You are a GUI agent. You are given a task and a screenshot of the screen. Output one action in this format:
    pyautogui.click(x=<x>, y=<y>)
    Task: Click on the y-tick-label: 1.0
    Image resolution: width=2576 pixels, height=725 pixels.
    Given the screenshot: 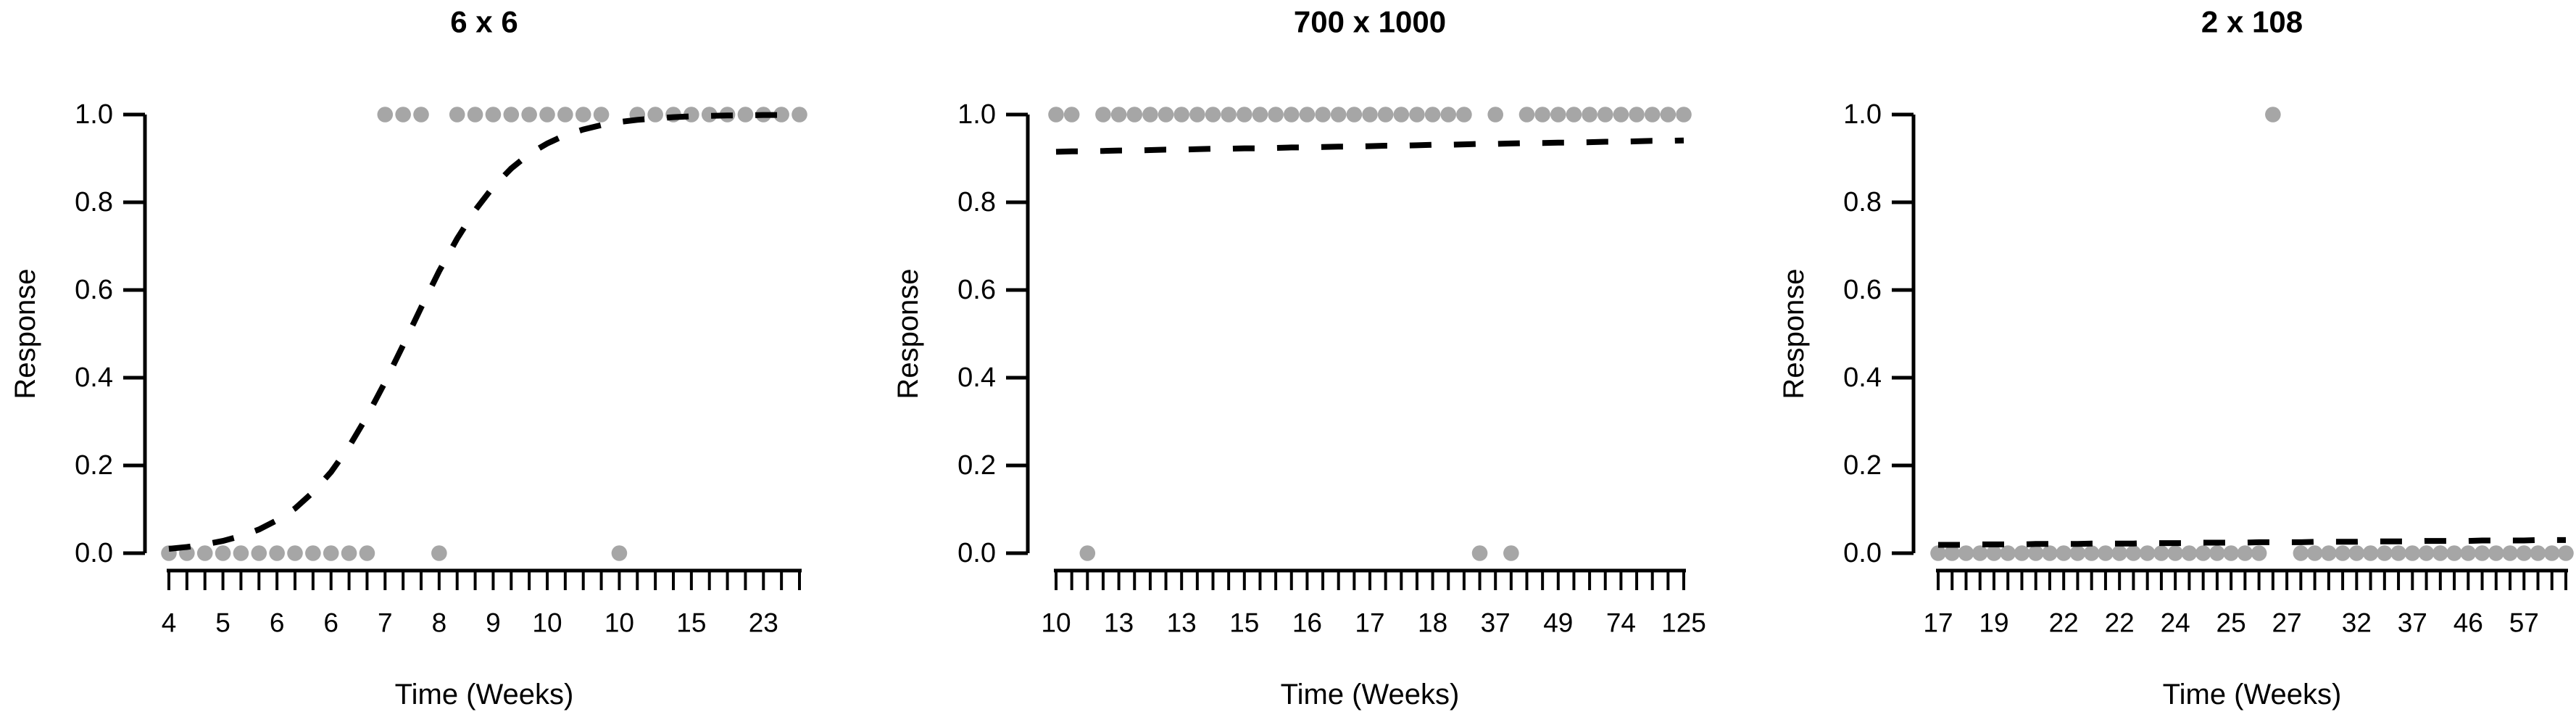 What is the action you would take?
    pyautogui.click(x=94, y=114)
    